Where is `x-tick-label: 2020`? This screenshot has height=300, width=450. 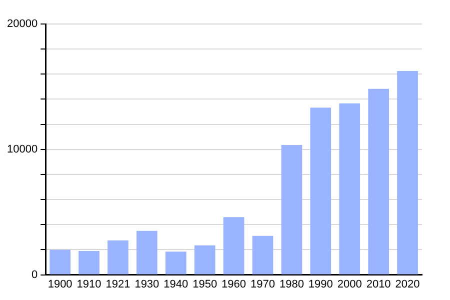 x-tick-label: 2020 is located at coordinates (407, 284).